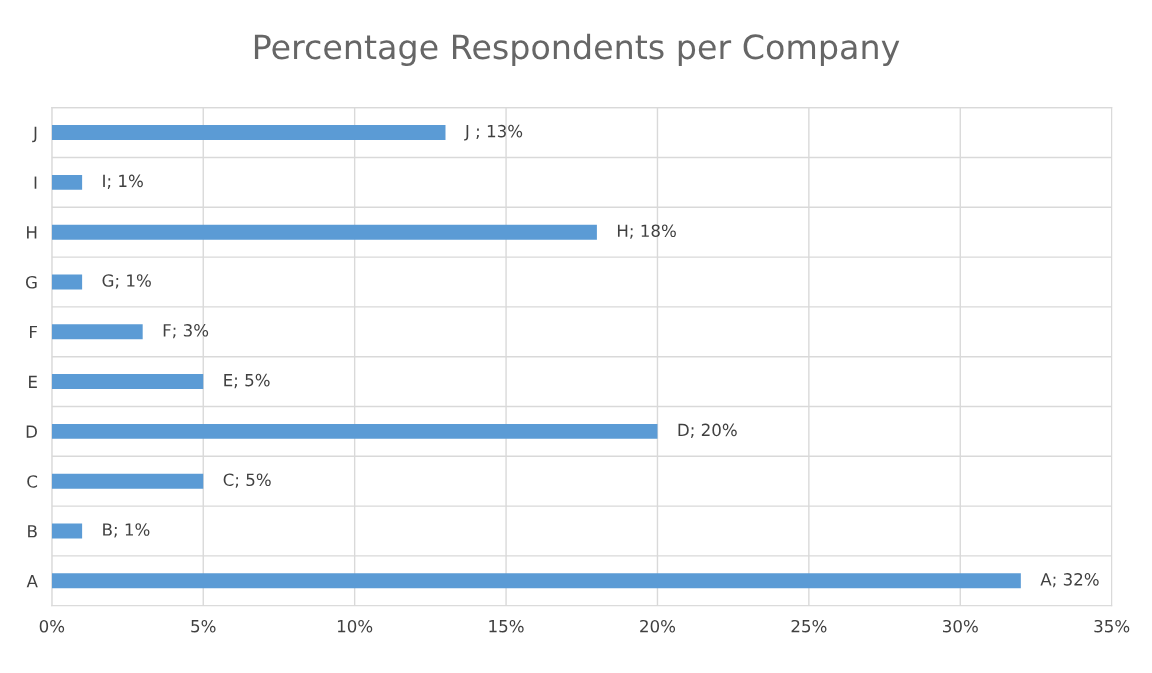 The image size is (1152, 673). What do you see at coordinates (33, 381) in the screenshot?
I see `y-tick-label: E` at bounding box center [33, 381].